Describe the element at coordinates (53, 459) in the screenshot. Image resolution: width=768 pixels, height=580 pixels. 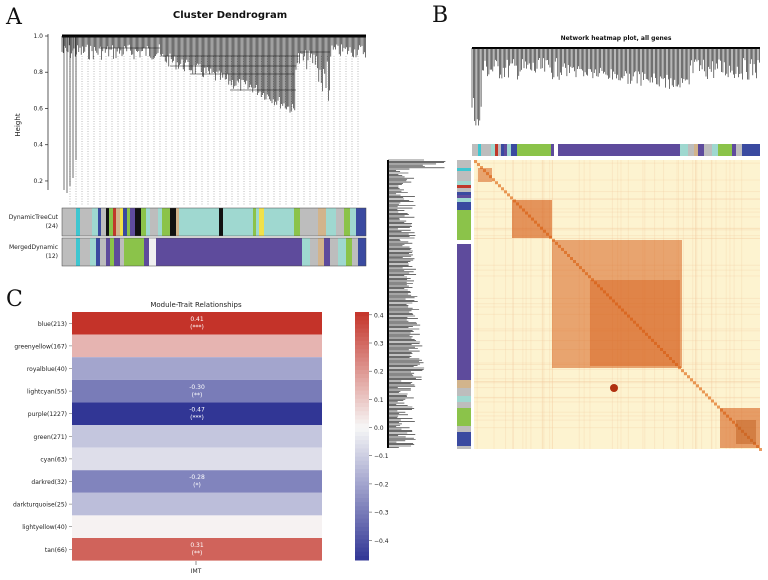
I see `module-row-label: cyan(63)` at that location.